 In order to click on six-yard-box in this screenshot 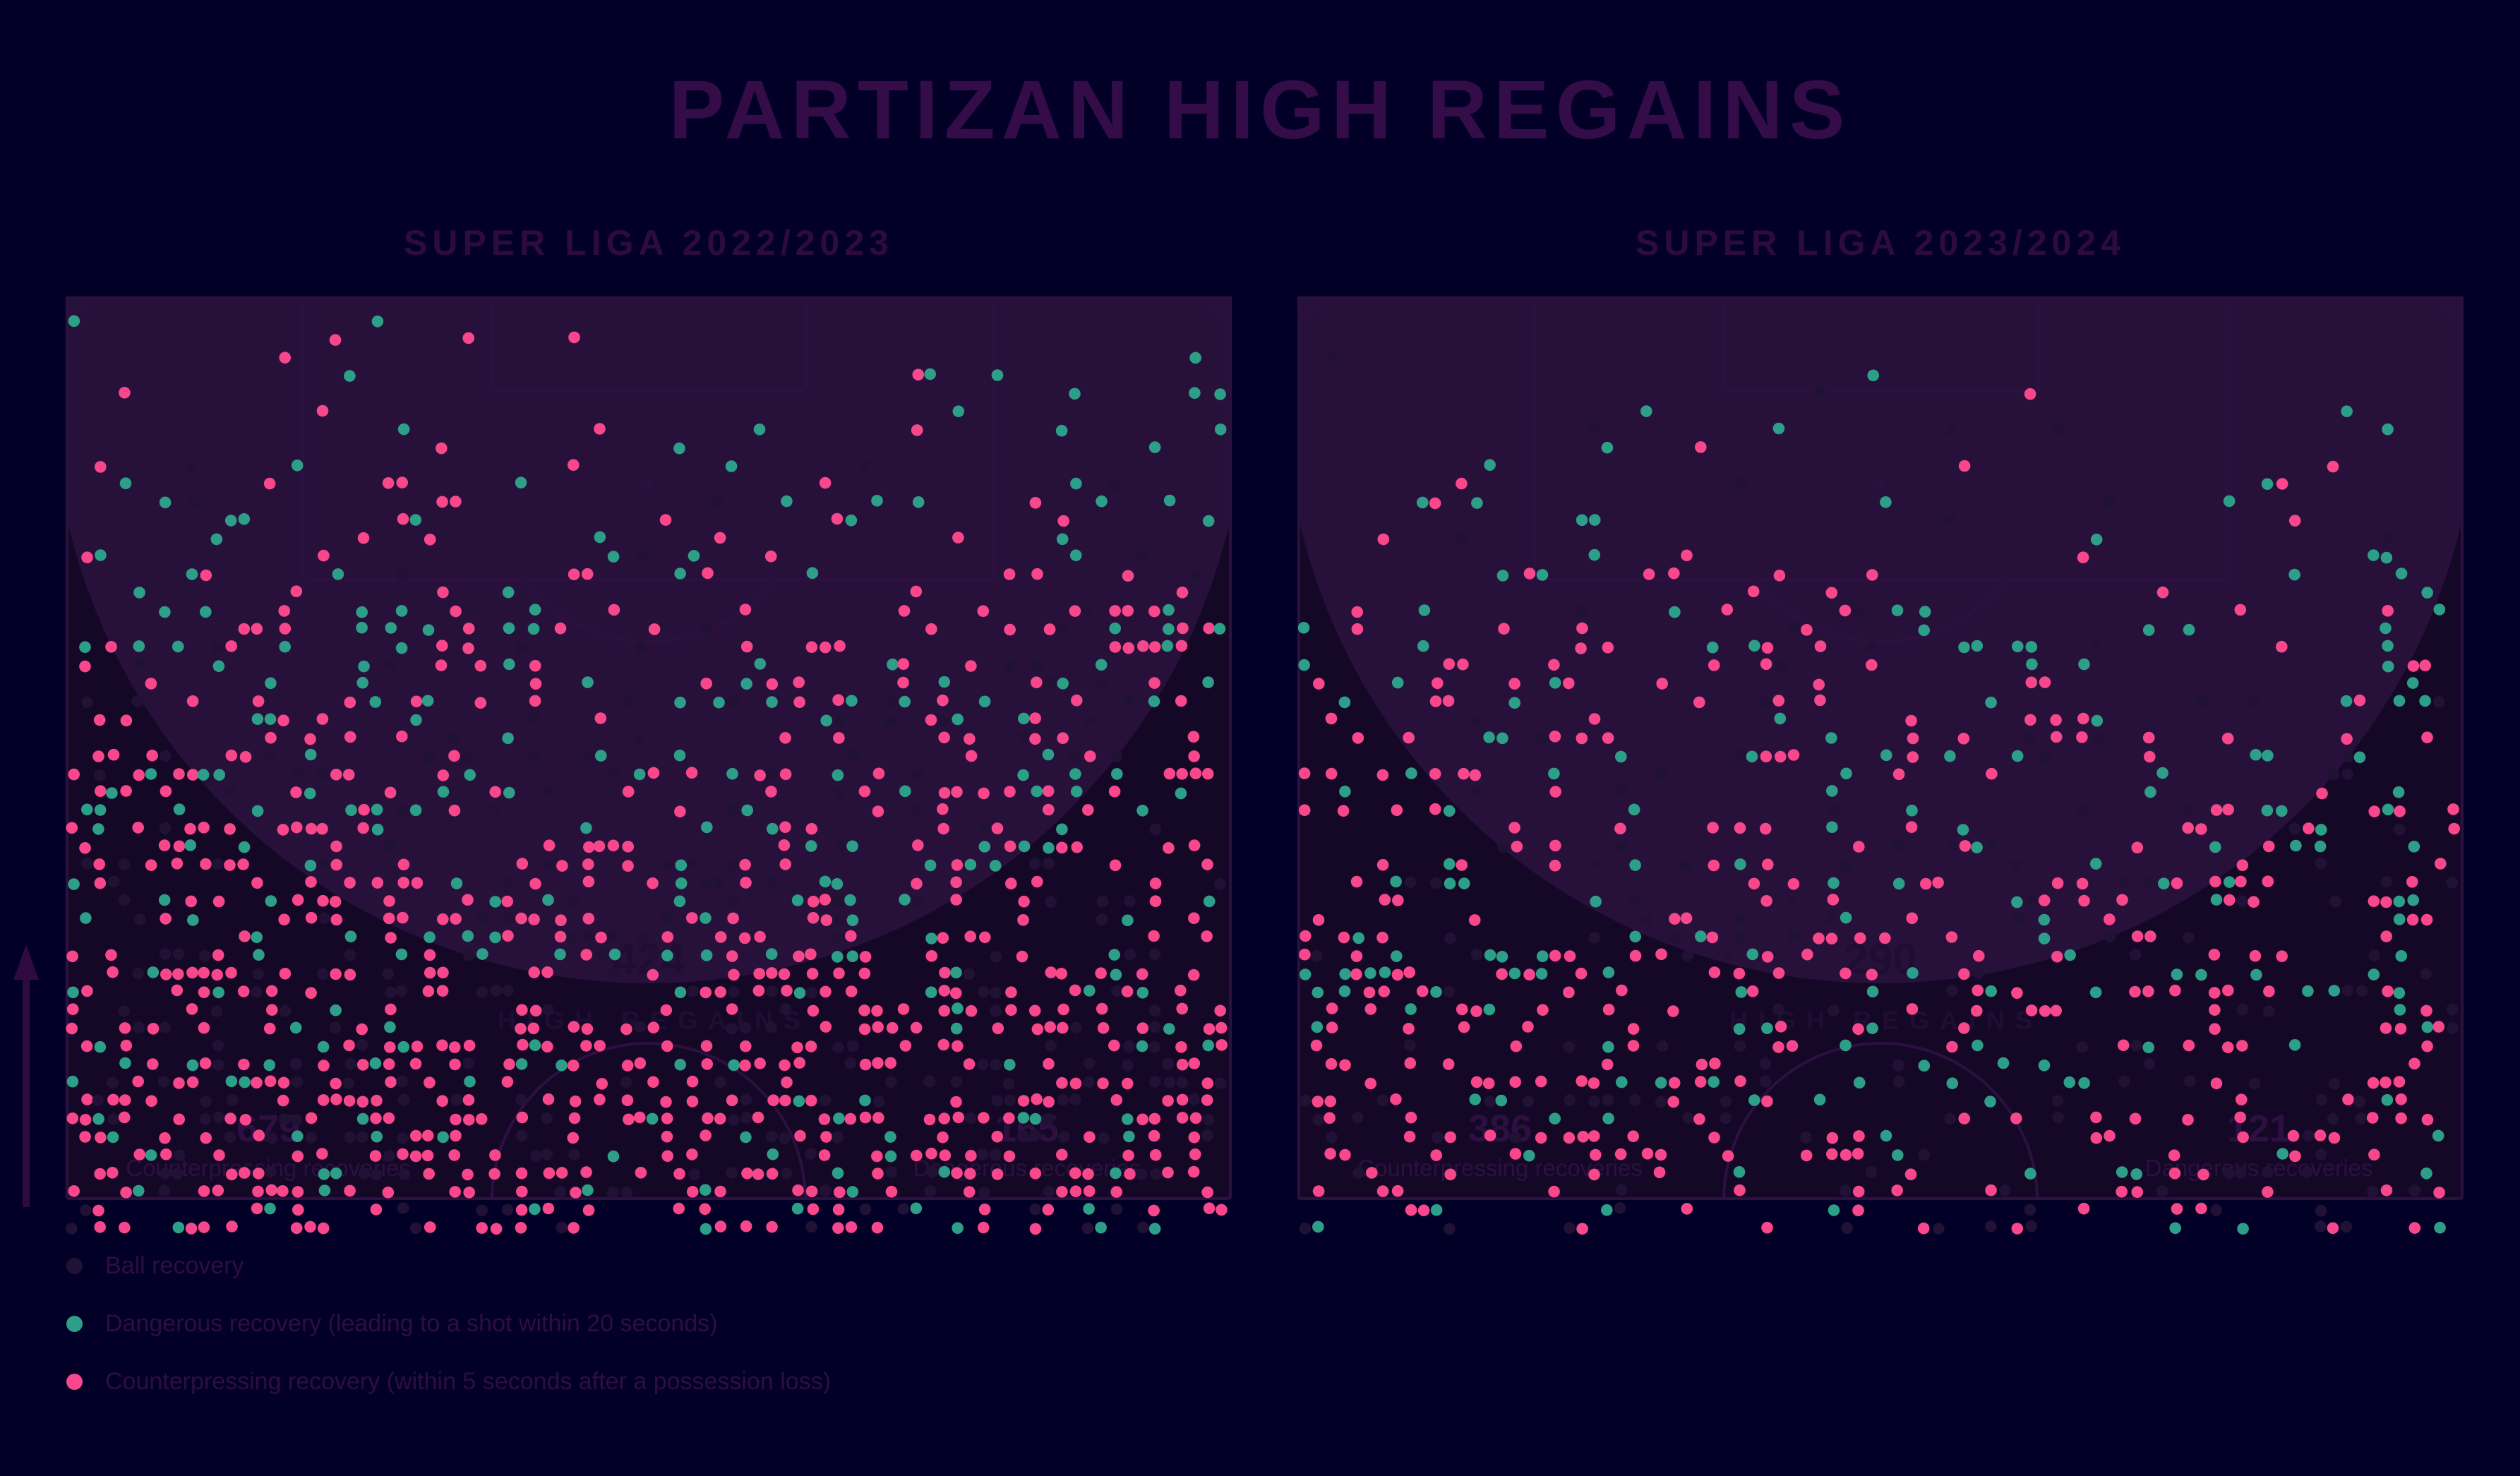, I will do `click(1881, 344)`.